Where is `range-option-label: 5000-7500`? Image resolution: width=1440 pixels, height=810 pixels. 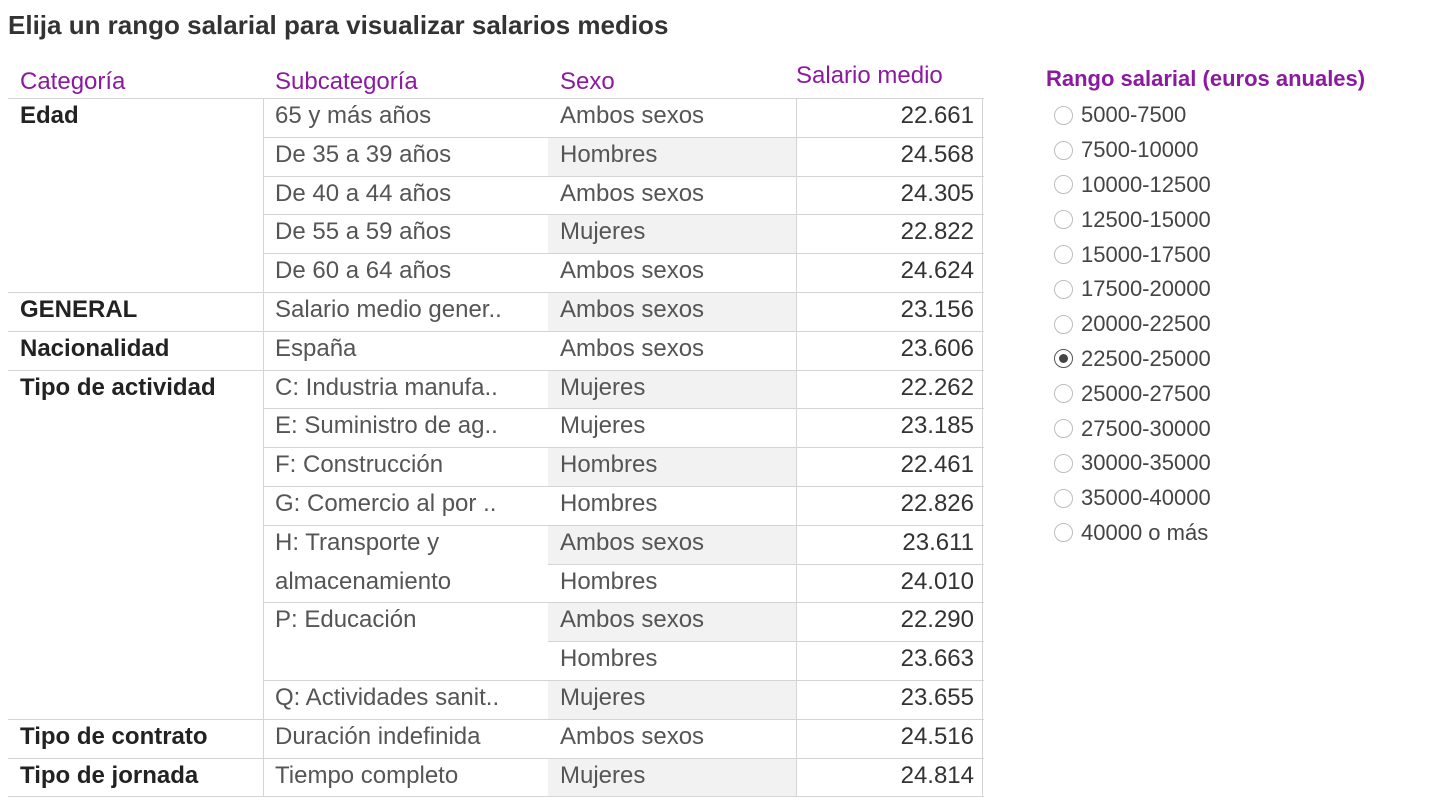
range-option-label: 5000-7500 is located at coordinates (1134, 115).